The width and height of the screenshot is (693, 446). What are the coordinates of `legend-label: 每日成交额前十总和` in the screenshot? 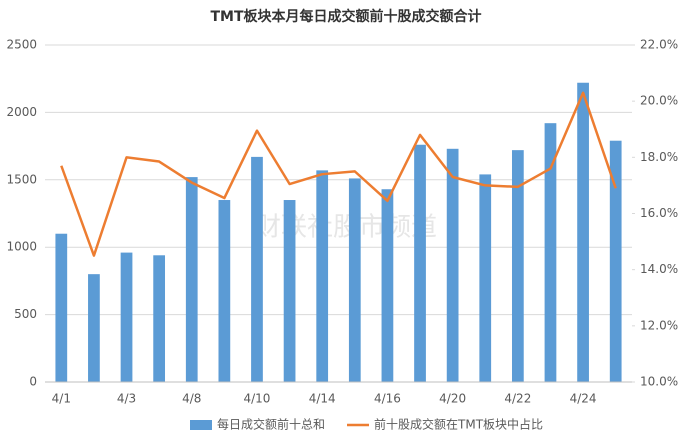 It's located at (271, 424).